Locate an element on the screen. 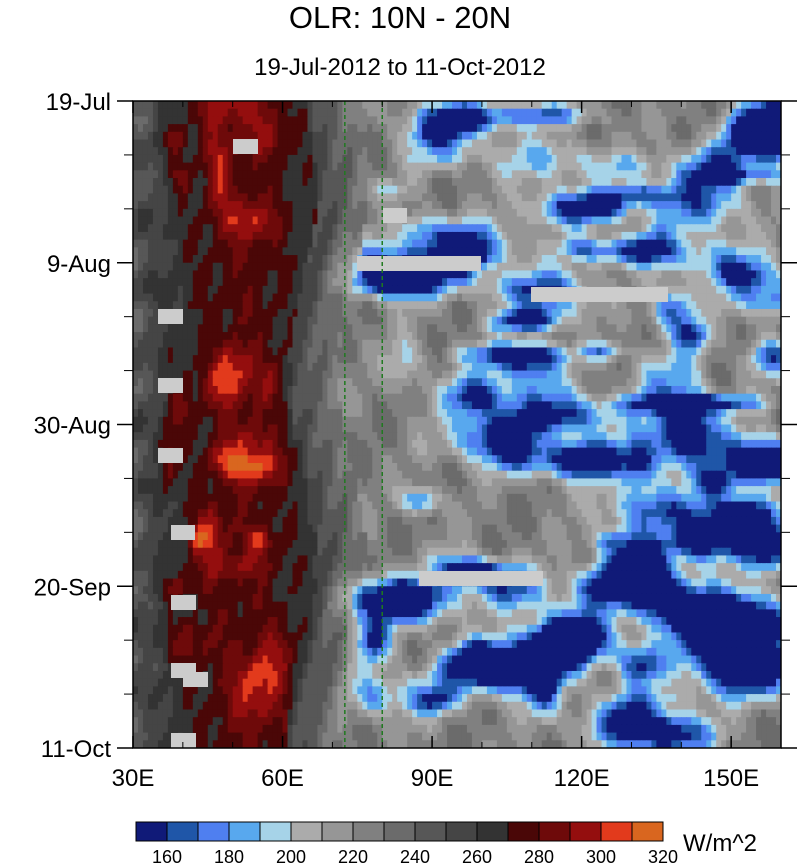 This screenshot has height=863, width=800. x-tick-label: 60E is located at coordinates (282, 778).